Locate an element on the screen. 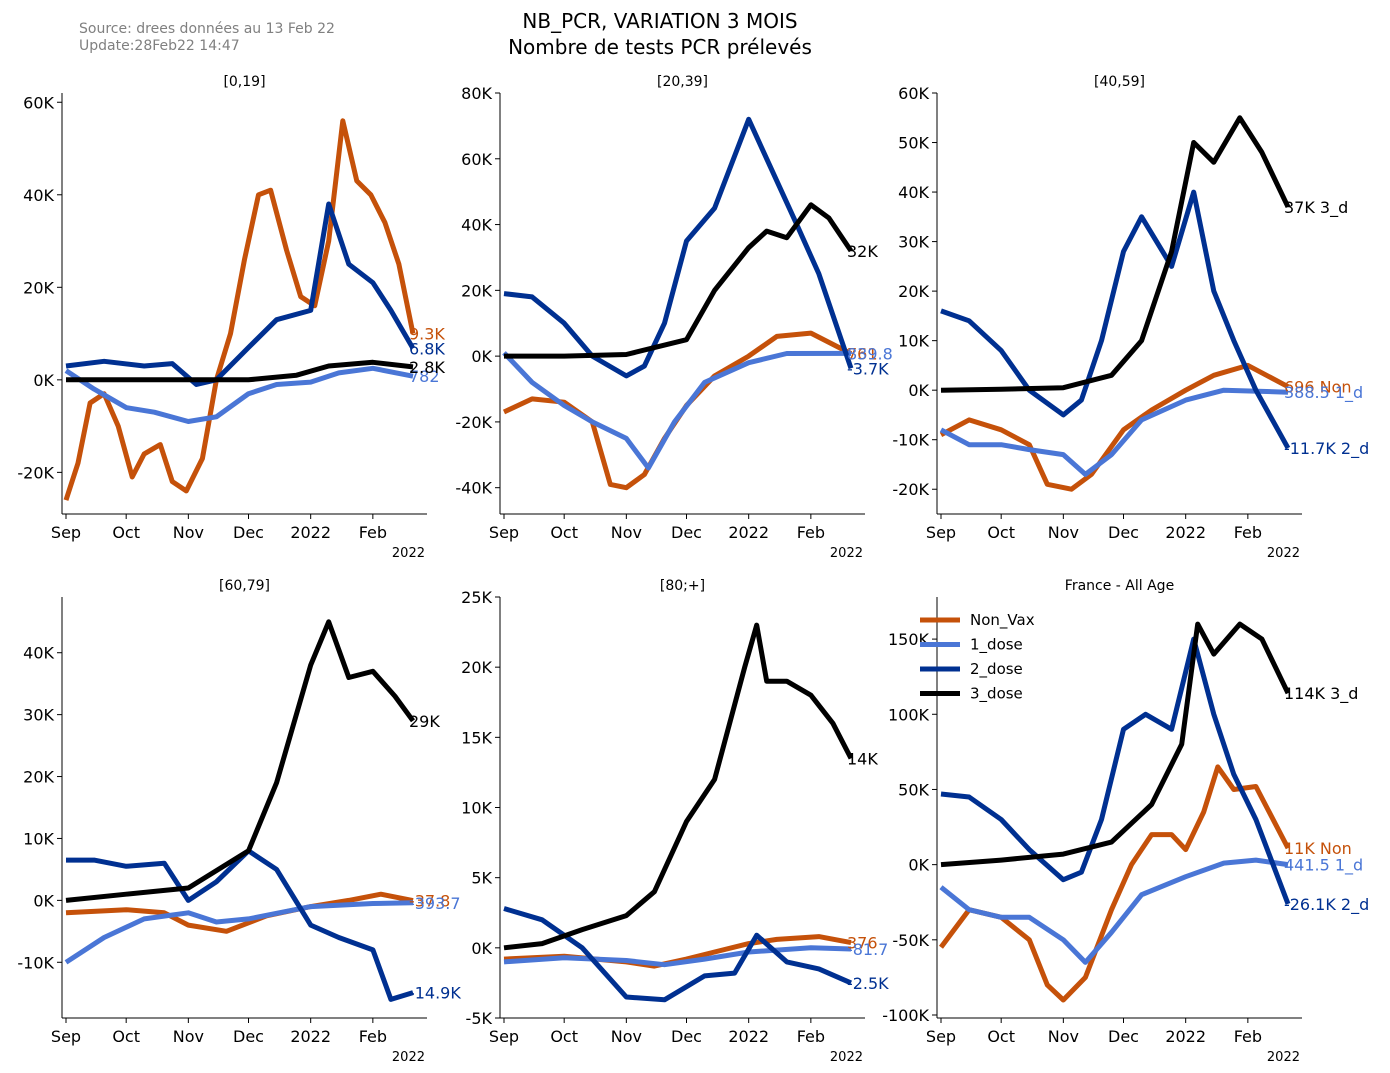 The height and width of the screenshot is (1073, 1390). series-end-label: -2.5K is located at coordinates (868, 983).